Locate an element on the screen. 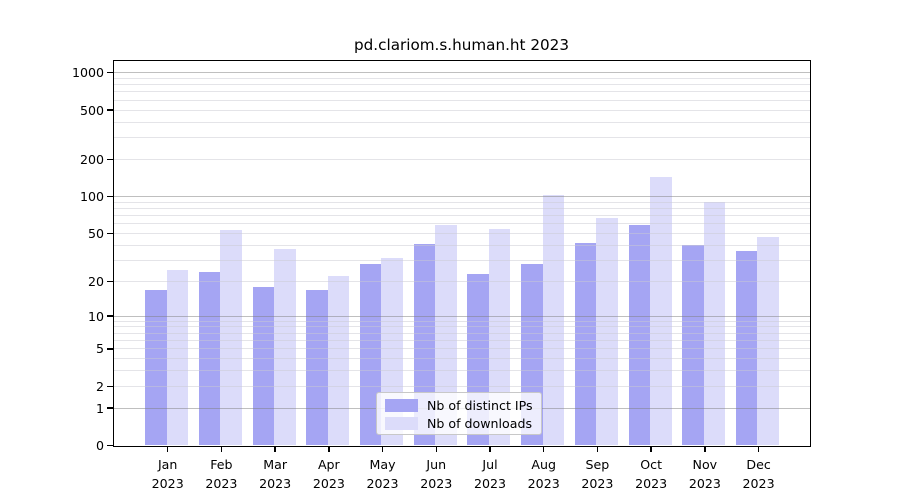  y-tick-label-2: 2 is located at coordinates (99, 386).